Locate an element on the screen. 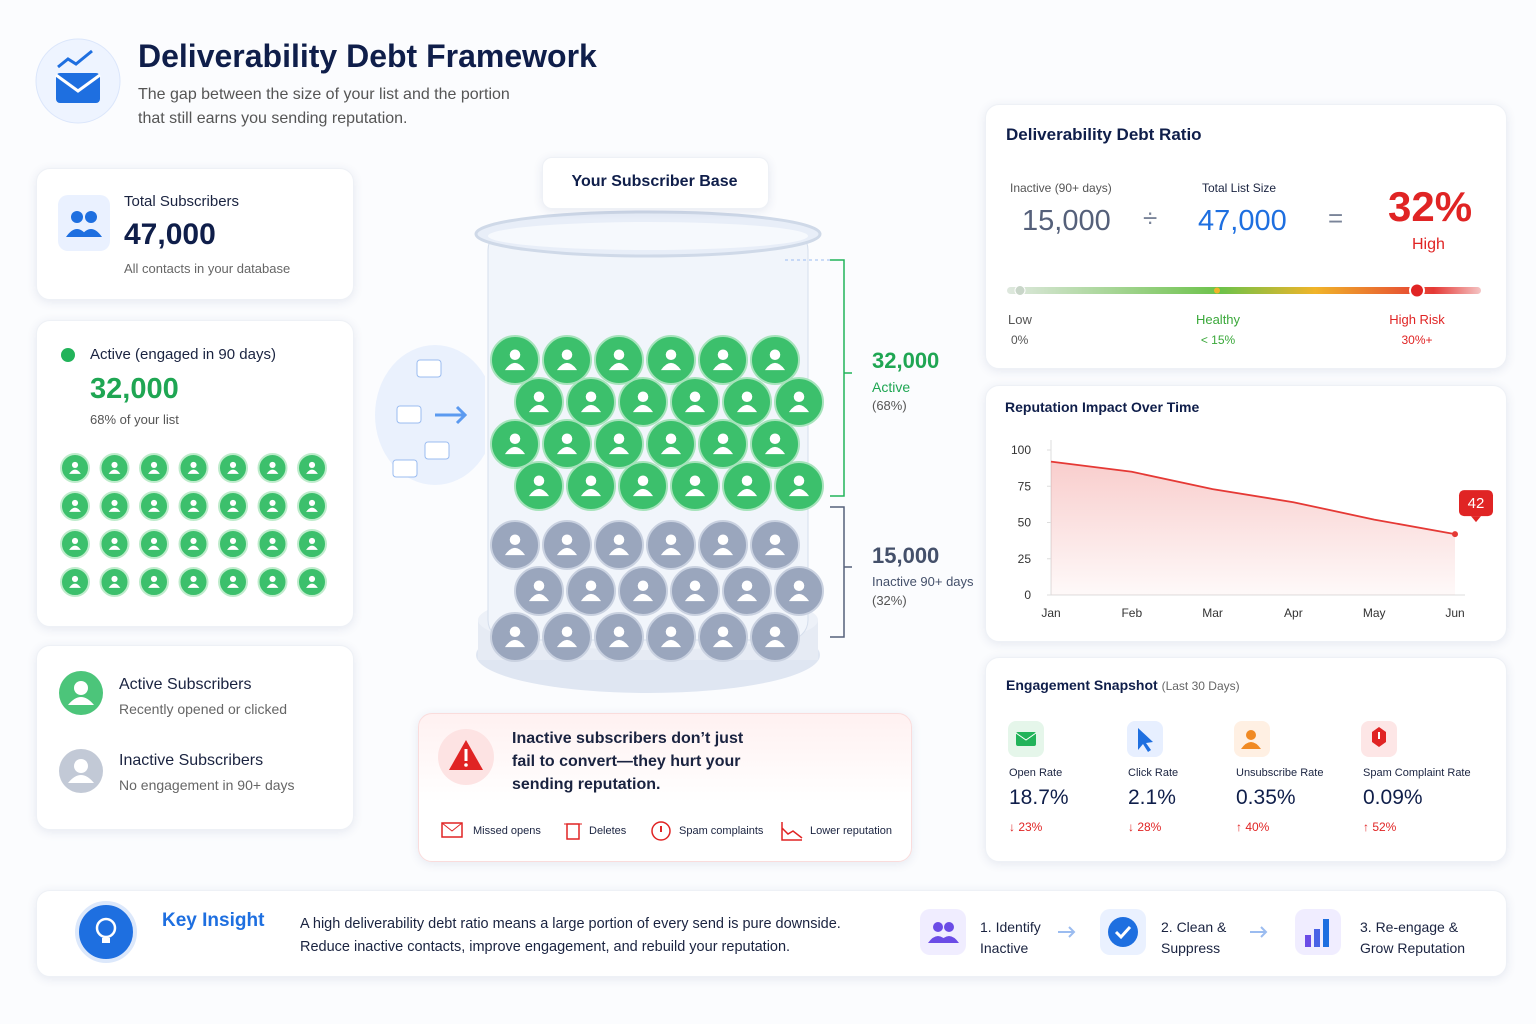  total-label: Total Subscribers is located at coordinates (182, 201).